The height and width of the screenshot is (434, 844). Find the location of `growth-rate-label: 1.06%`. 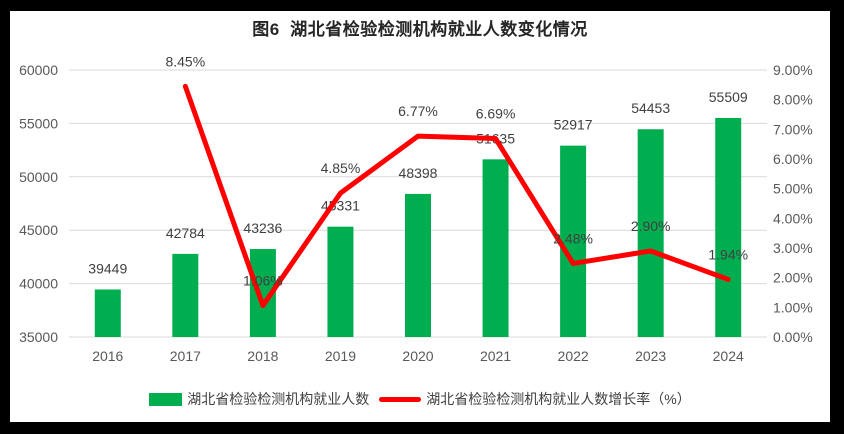

growth-rate-label: 1.06% is located at coordinates (263, 281).